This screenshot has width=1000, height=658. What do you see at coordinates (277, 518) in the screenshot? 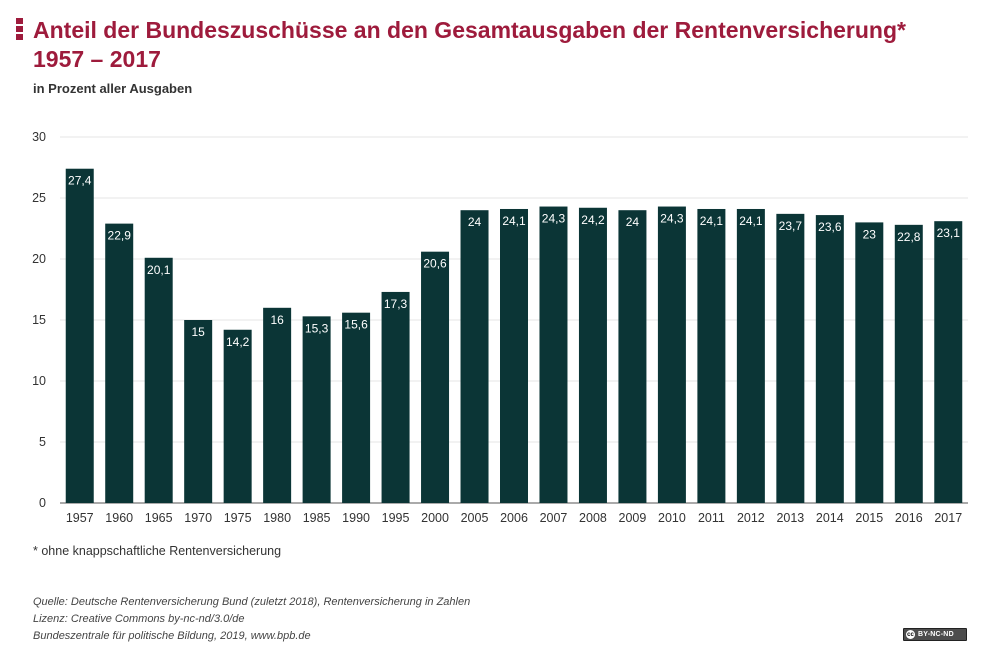
I see `x-tick-label: 1980` at bounding box center [277, 518].